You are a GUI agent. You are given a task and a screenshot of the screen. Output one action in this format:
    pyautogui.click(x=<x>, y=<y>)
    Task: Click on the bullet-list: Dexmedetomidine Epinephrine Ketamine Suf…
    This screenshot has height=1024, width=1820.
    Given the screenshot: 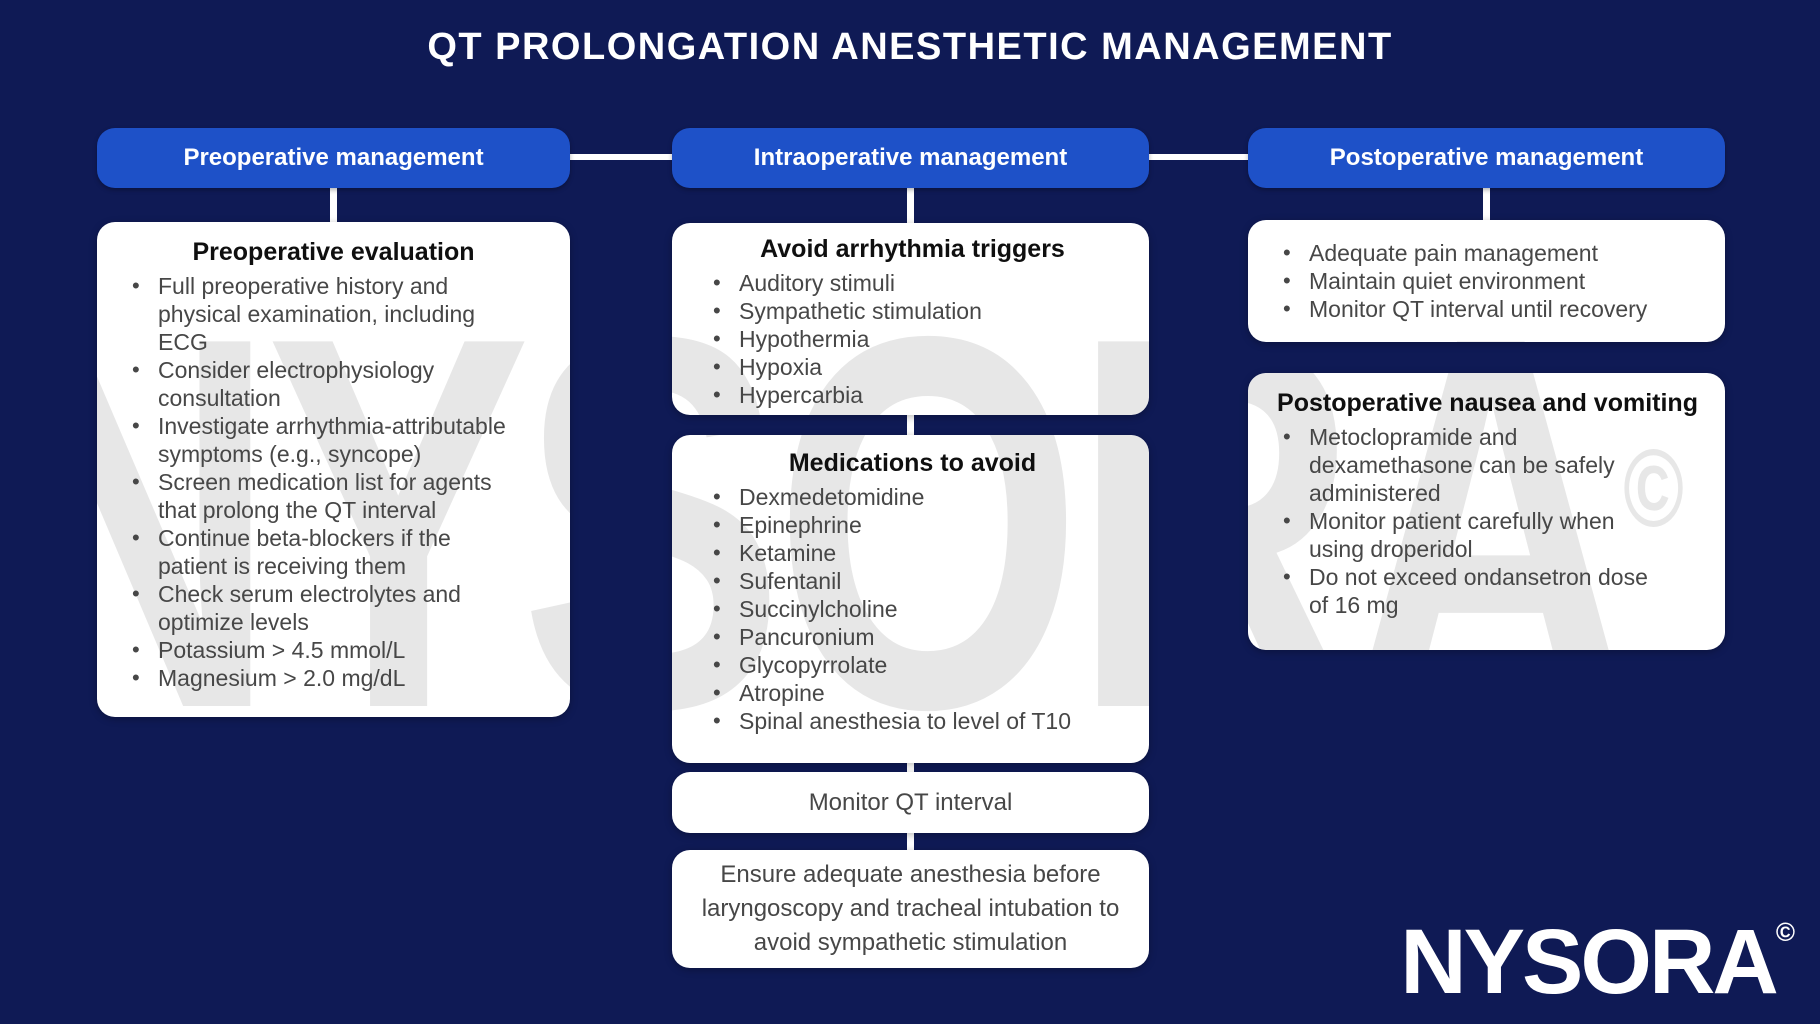 What is the action you would take?
    pyautogui.click(x=912, y=609)
    